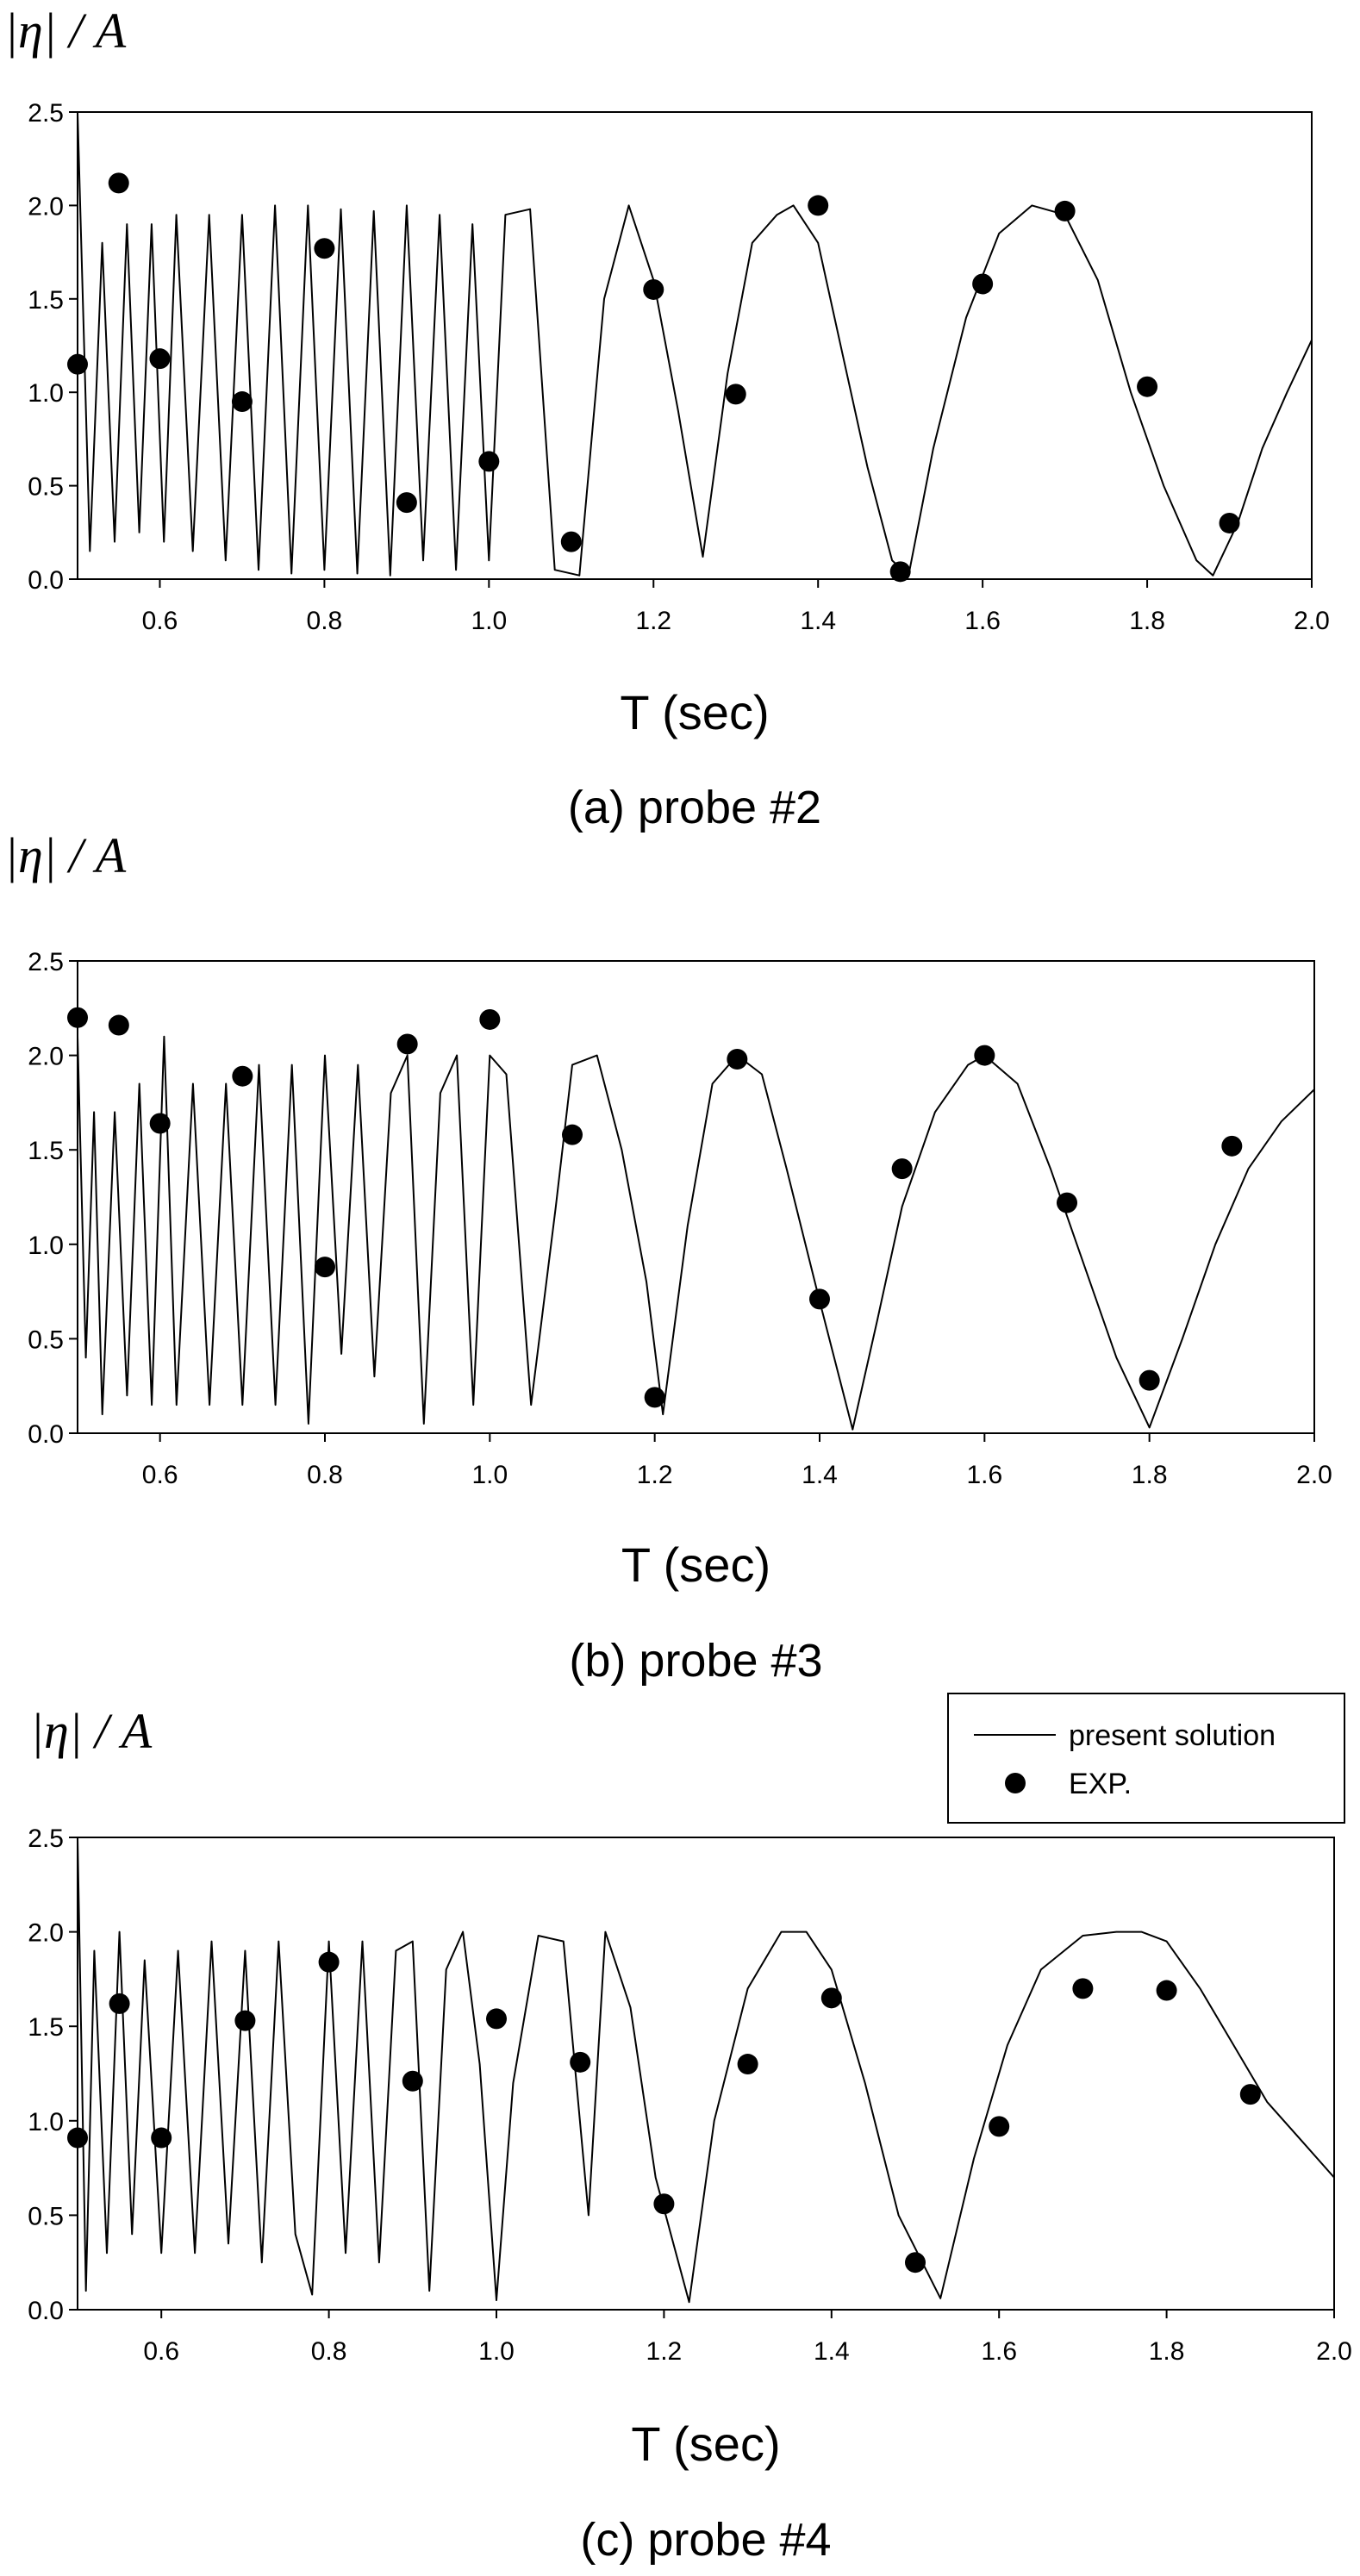 This screenshot has width=1360, height=2576. What do you see at coordinates (1172, 1735) in the screenshot?
I see `legend-label-line: present solution` at bounding box center [1172, 1735].